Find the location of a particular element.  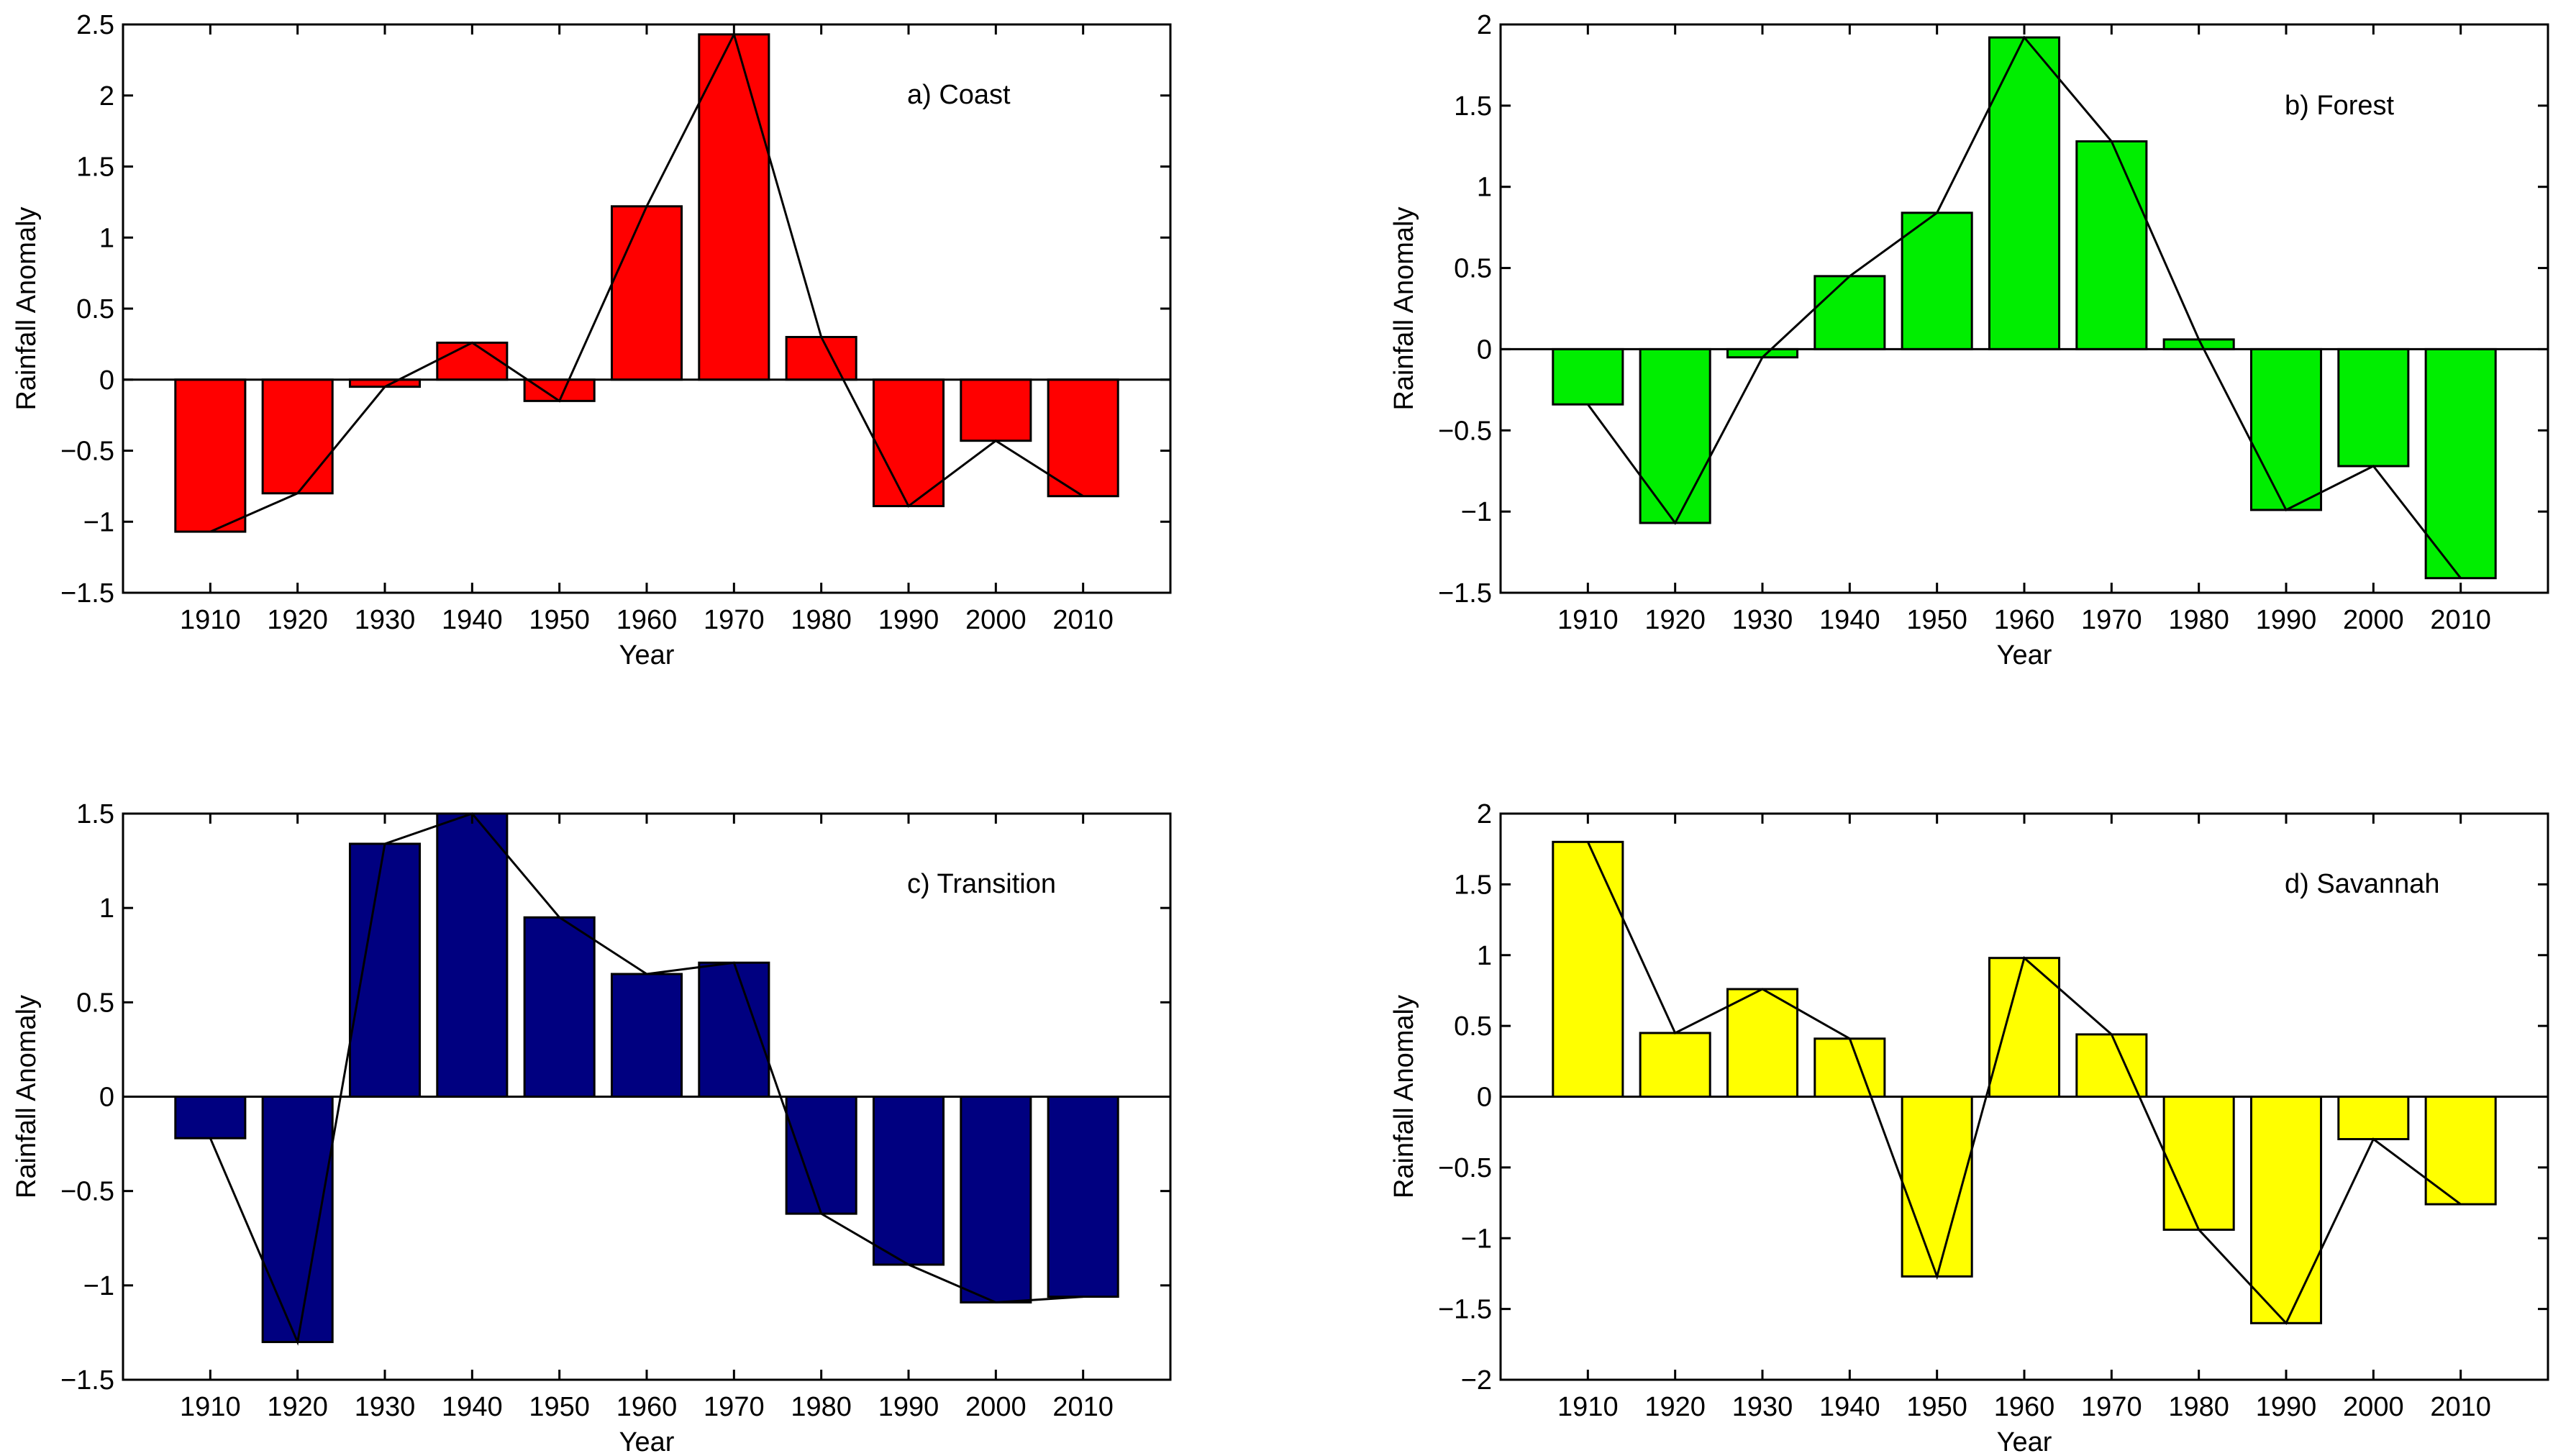

panel-title: d) Savannah is located at coordinates (2362, 884).